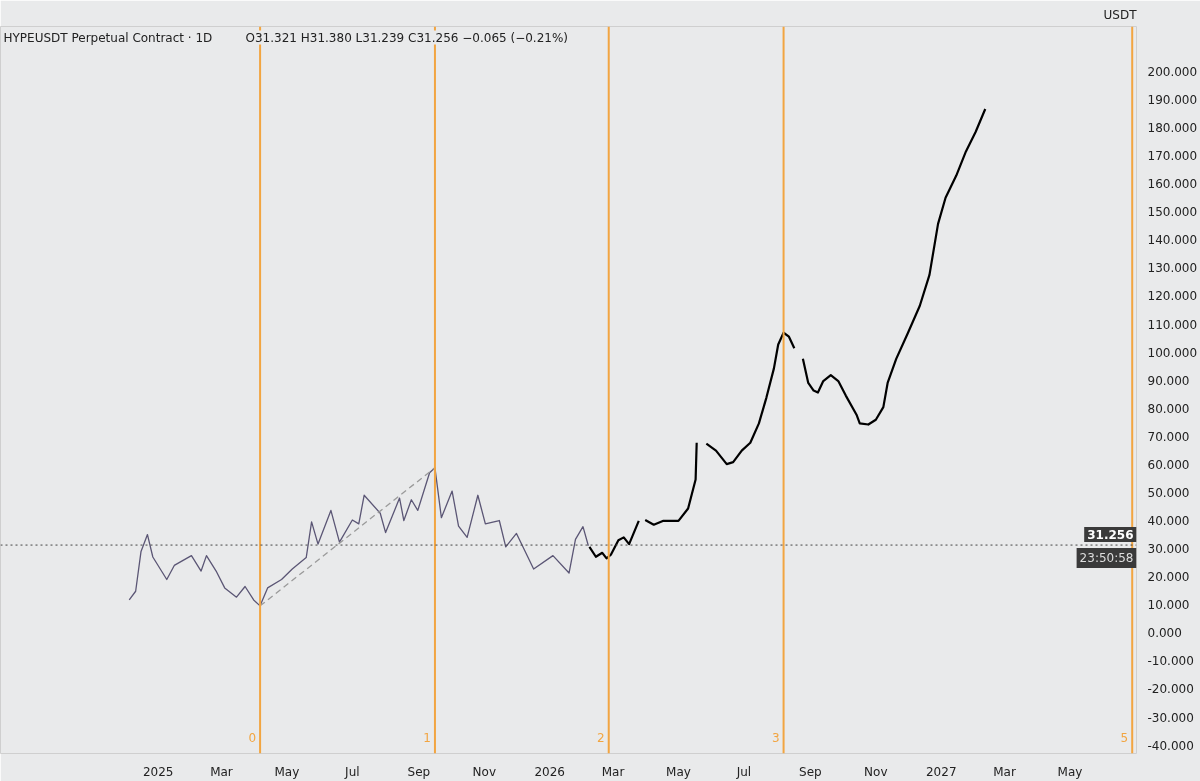  What do you see at coordinates (1172, 212) in the screenshot?
I see `y-tick-label: 150.000` at bounding box center [1172, 212].